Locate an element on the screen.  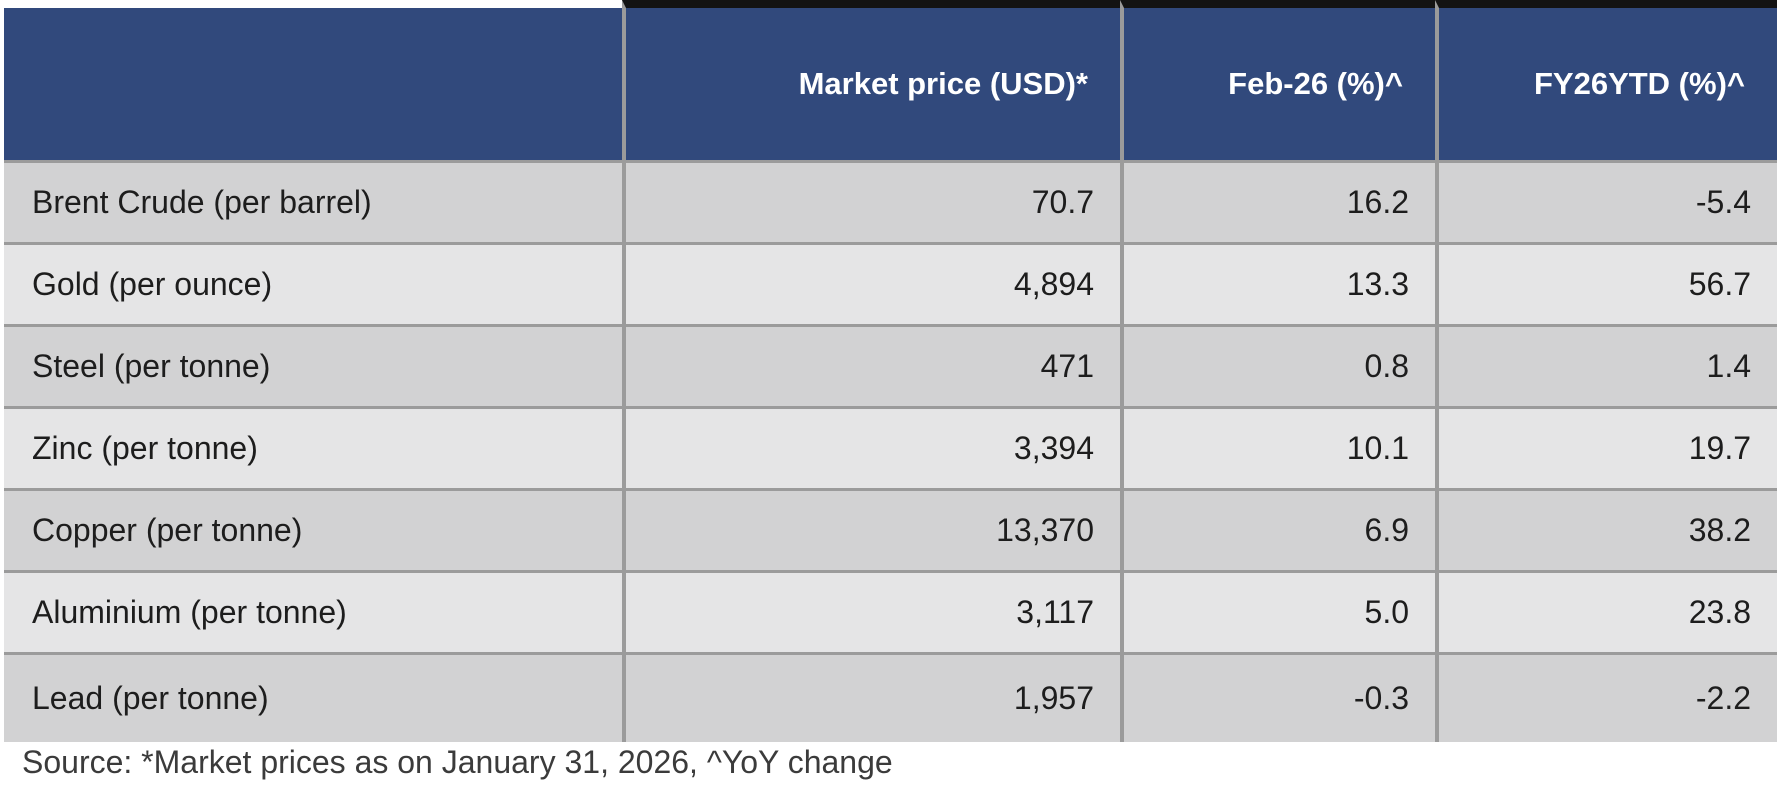
table-row-lead: Lead (per tonne) 1,957 -0.3 -2.2 is located at coordinates (890, 697).